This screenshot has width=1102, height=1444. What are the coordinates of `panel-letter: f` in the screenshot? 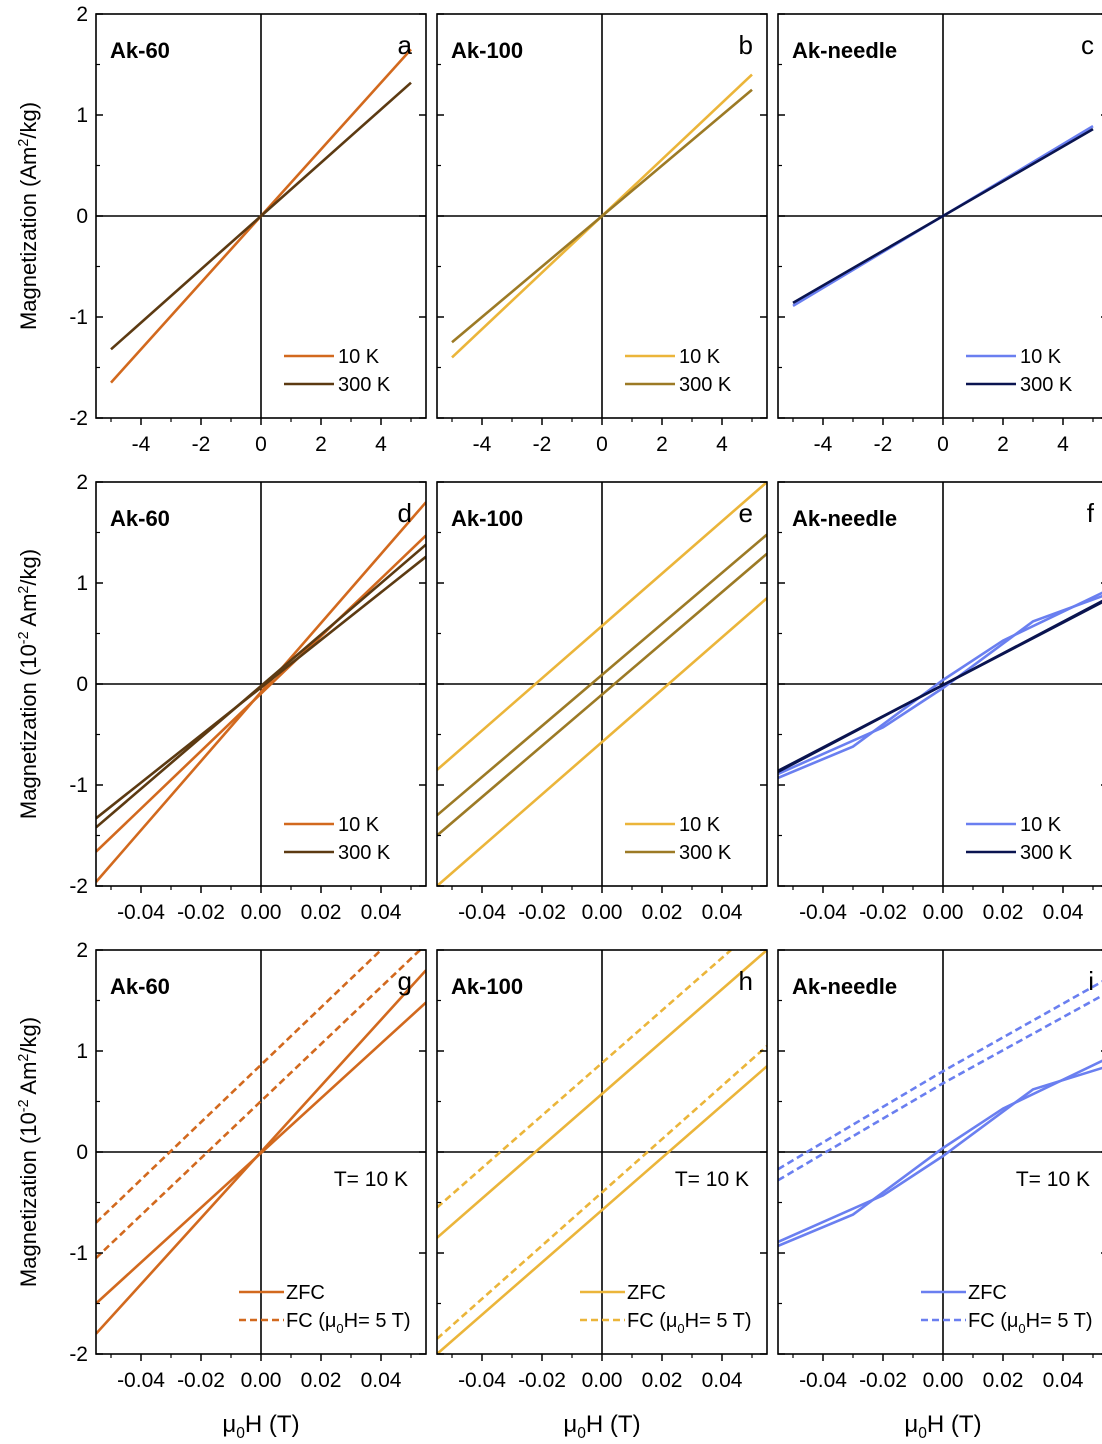 It's located at (1091, 513).